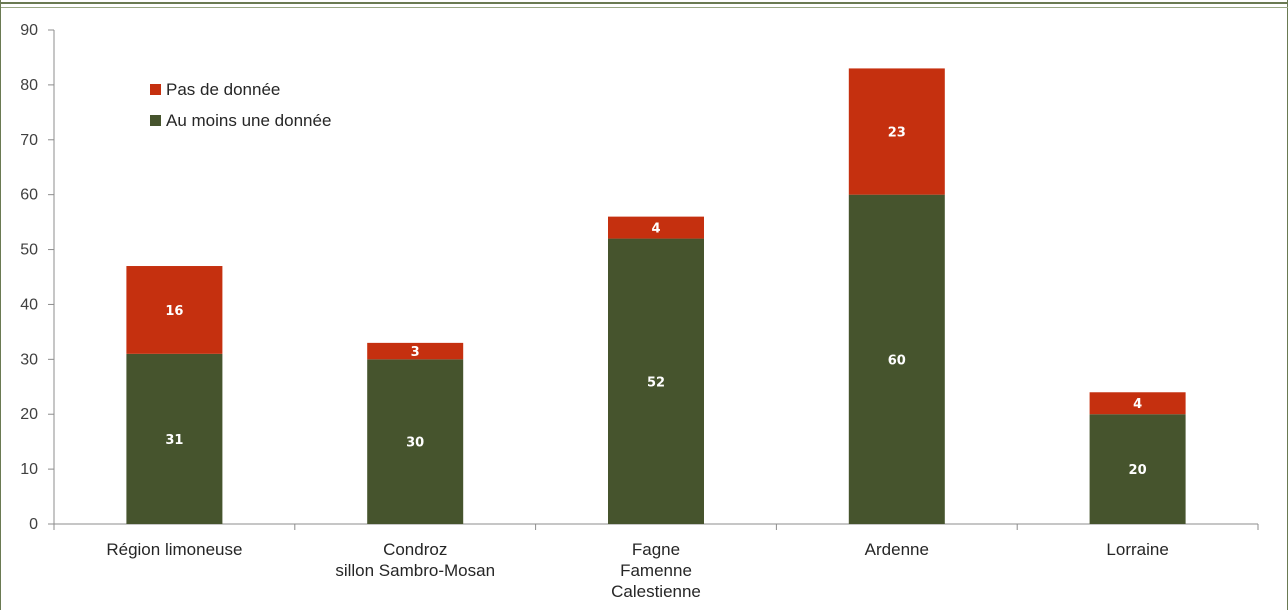 The image size is (1288, 610). I want to click on y-tick-label: 20, so click(29, 414).